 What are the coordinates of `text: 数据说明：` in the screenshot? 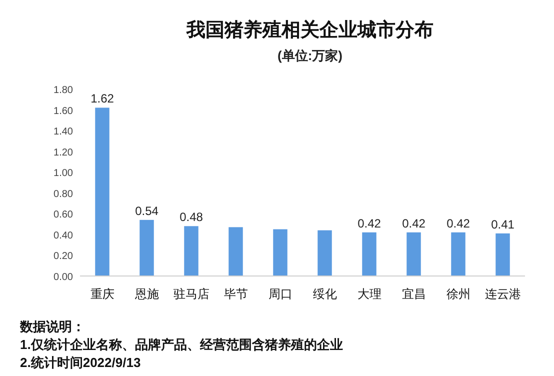 It's located at (52, 326).